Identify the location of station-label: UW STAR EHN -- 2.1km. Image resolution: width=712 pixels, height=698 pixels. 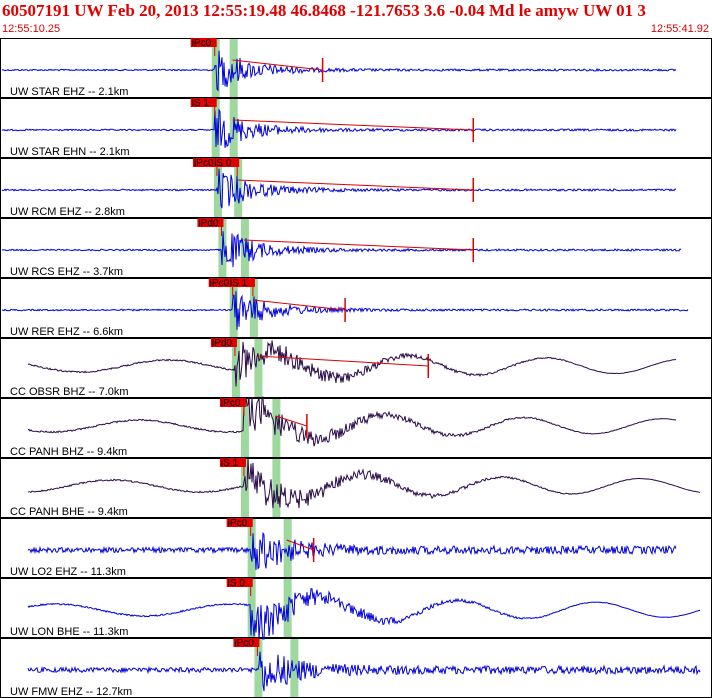
(70, 152).